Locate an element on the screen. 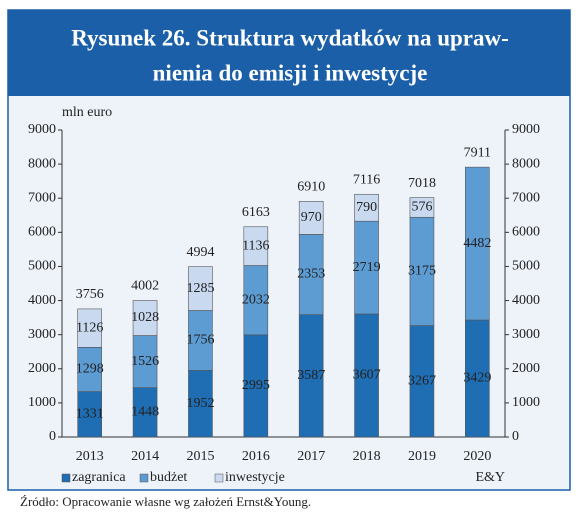 This screenshot has height=523, width=580. value-label: 1298 is located at coordinates (90, 369).